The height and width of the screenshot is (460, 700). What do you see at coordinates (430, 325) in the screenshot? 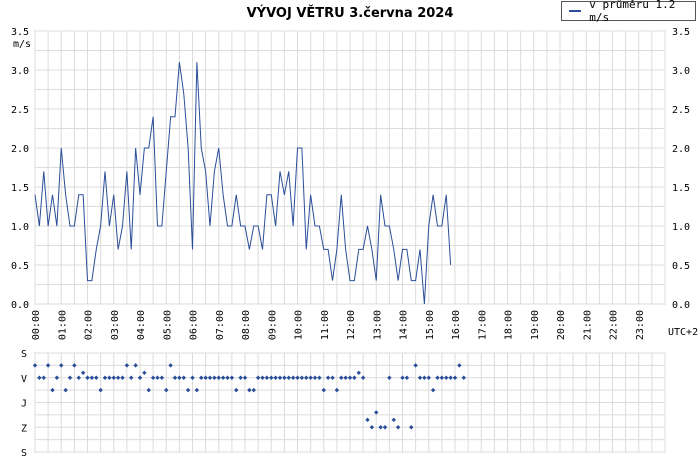
I see `x-tick-label: 15:00` at bounding box center [430, 325].